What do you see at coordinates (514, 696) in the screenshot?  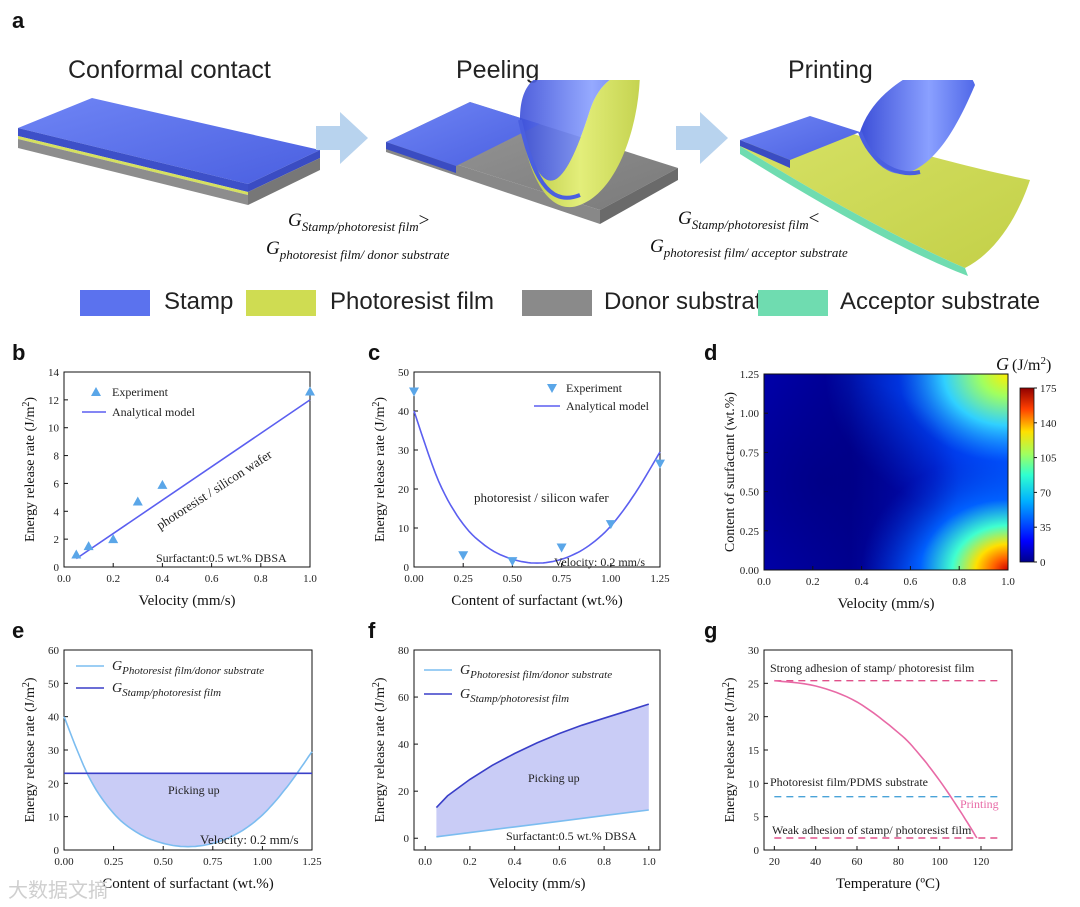 I see `legend-label-stamp: GStamp/photoresist film` at bounding box center [514, 696].